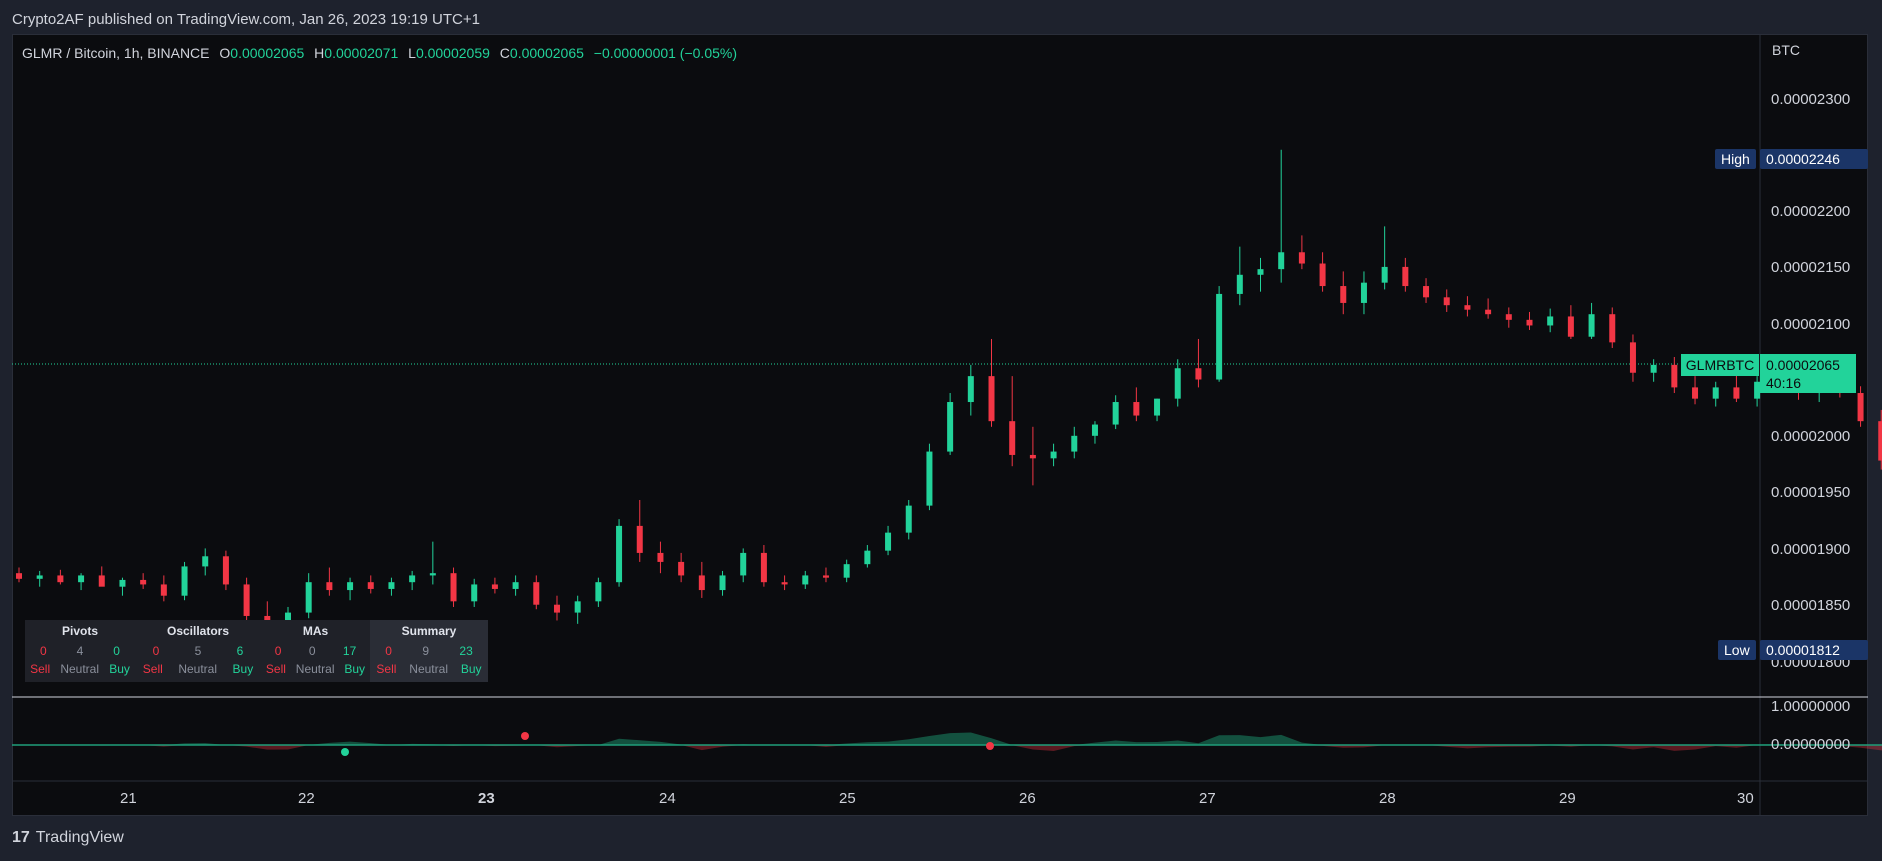 This screenshot has height=861, width=1882. What do you see at coordinates (79, 631) in the screenshot?
I see `ta-title: Pivots` at bounding box center [79, 631].